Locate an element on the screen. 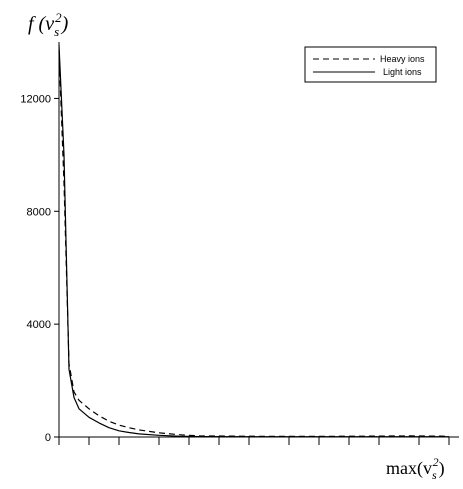 This screenshot has height=489, width=463. y-ticks: 0 4000 8000 12000 is located at coordinates (39, 268).